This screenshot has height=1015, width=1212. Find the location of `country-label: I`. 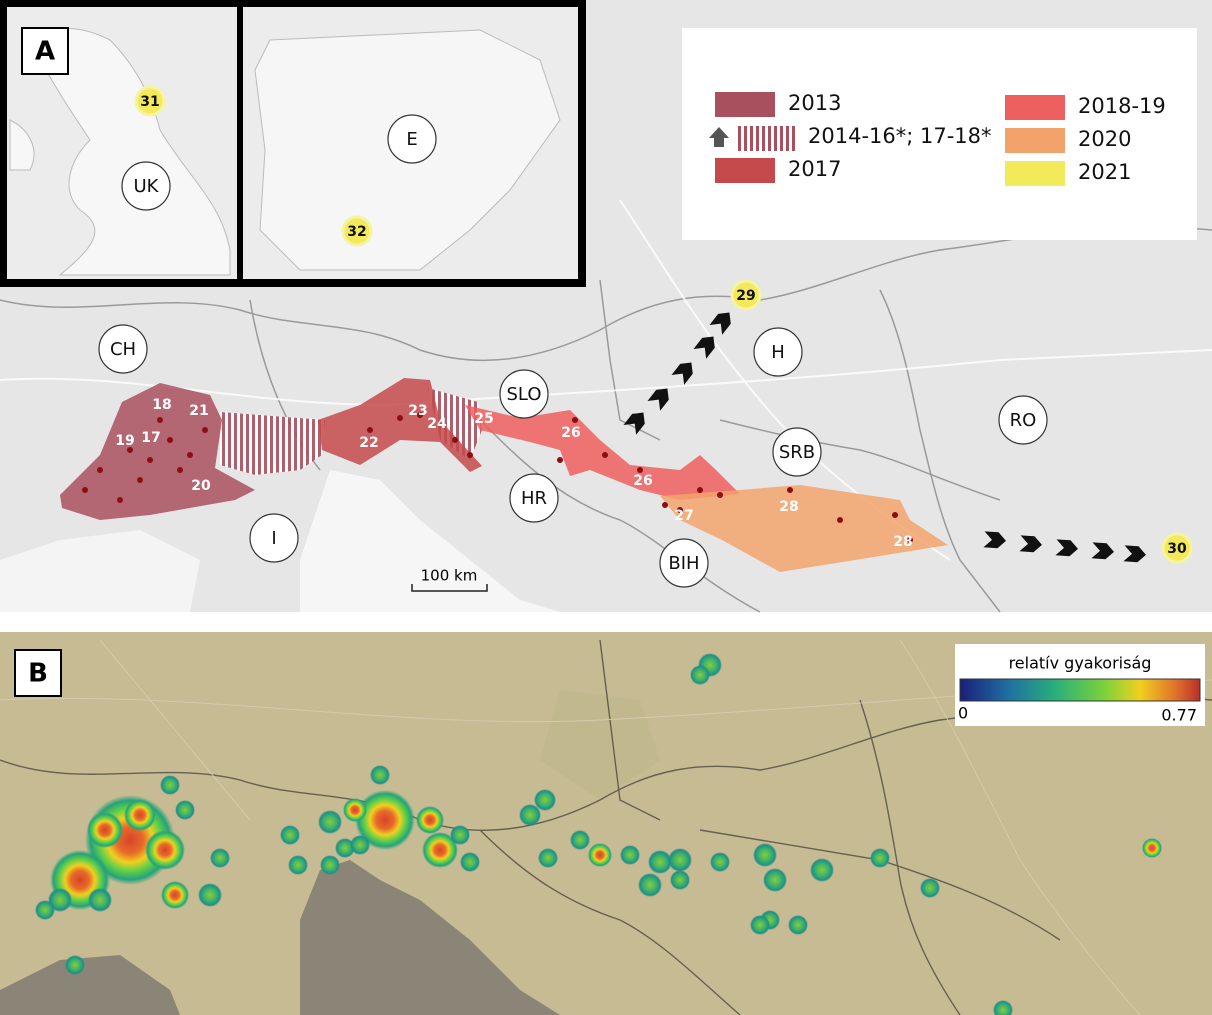

country-label: I is located at coordinates (273, 538).